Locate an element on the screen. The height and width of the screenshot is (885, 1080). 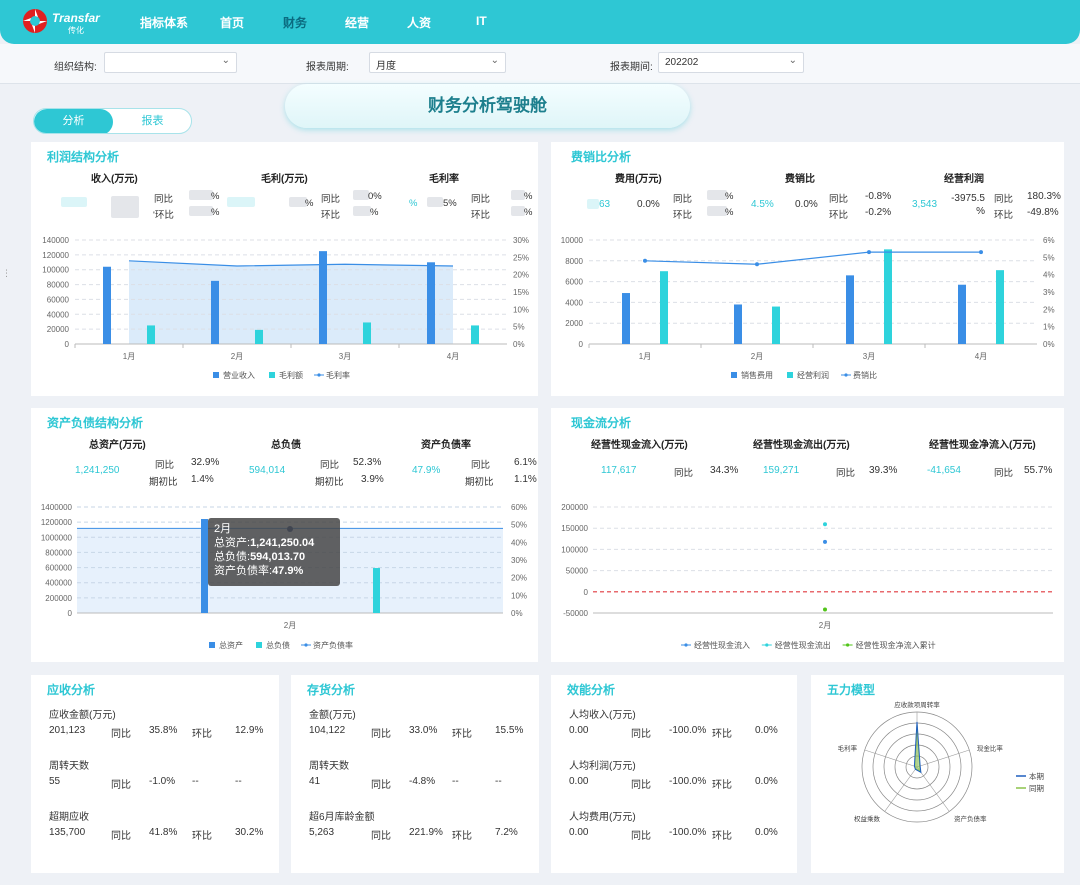
legend-label: 本期 is located at coordinates (1036, 776).